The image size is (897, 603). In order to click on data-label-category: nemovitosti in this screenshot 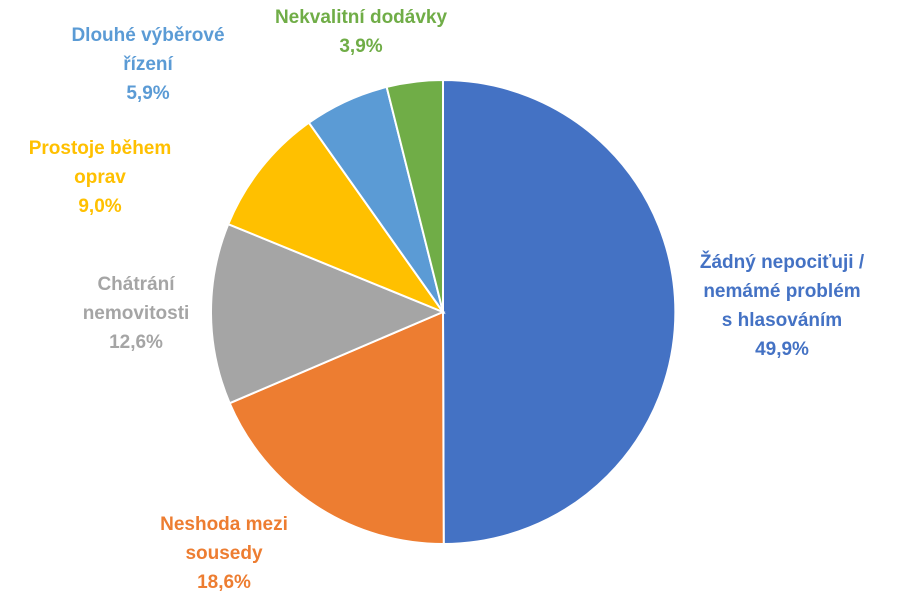, I will do `click(136, 313)`.